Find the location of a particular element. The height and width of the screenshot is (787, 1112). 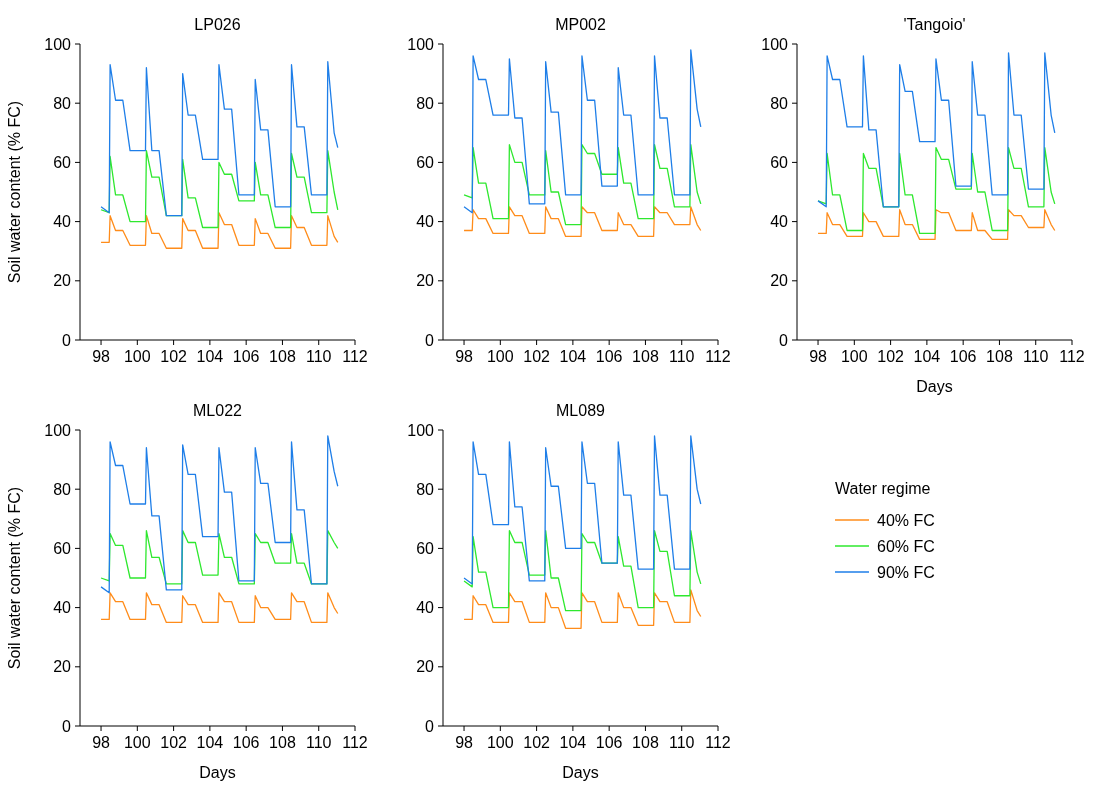

chart-title: ML022 is located at coordinates (218, 410).